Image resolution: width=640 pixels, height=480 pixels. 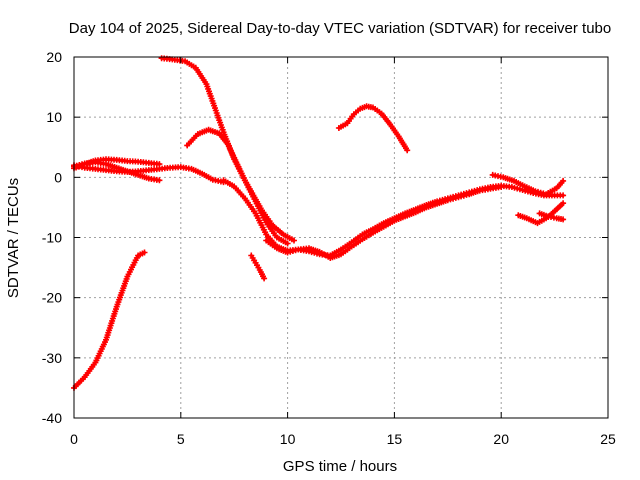 I want to click on y-tick-label: 20, so click(x=54, y=57).